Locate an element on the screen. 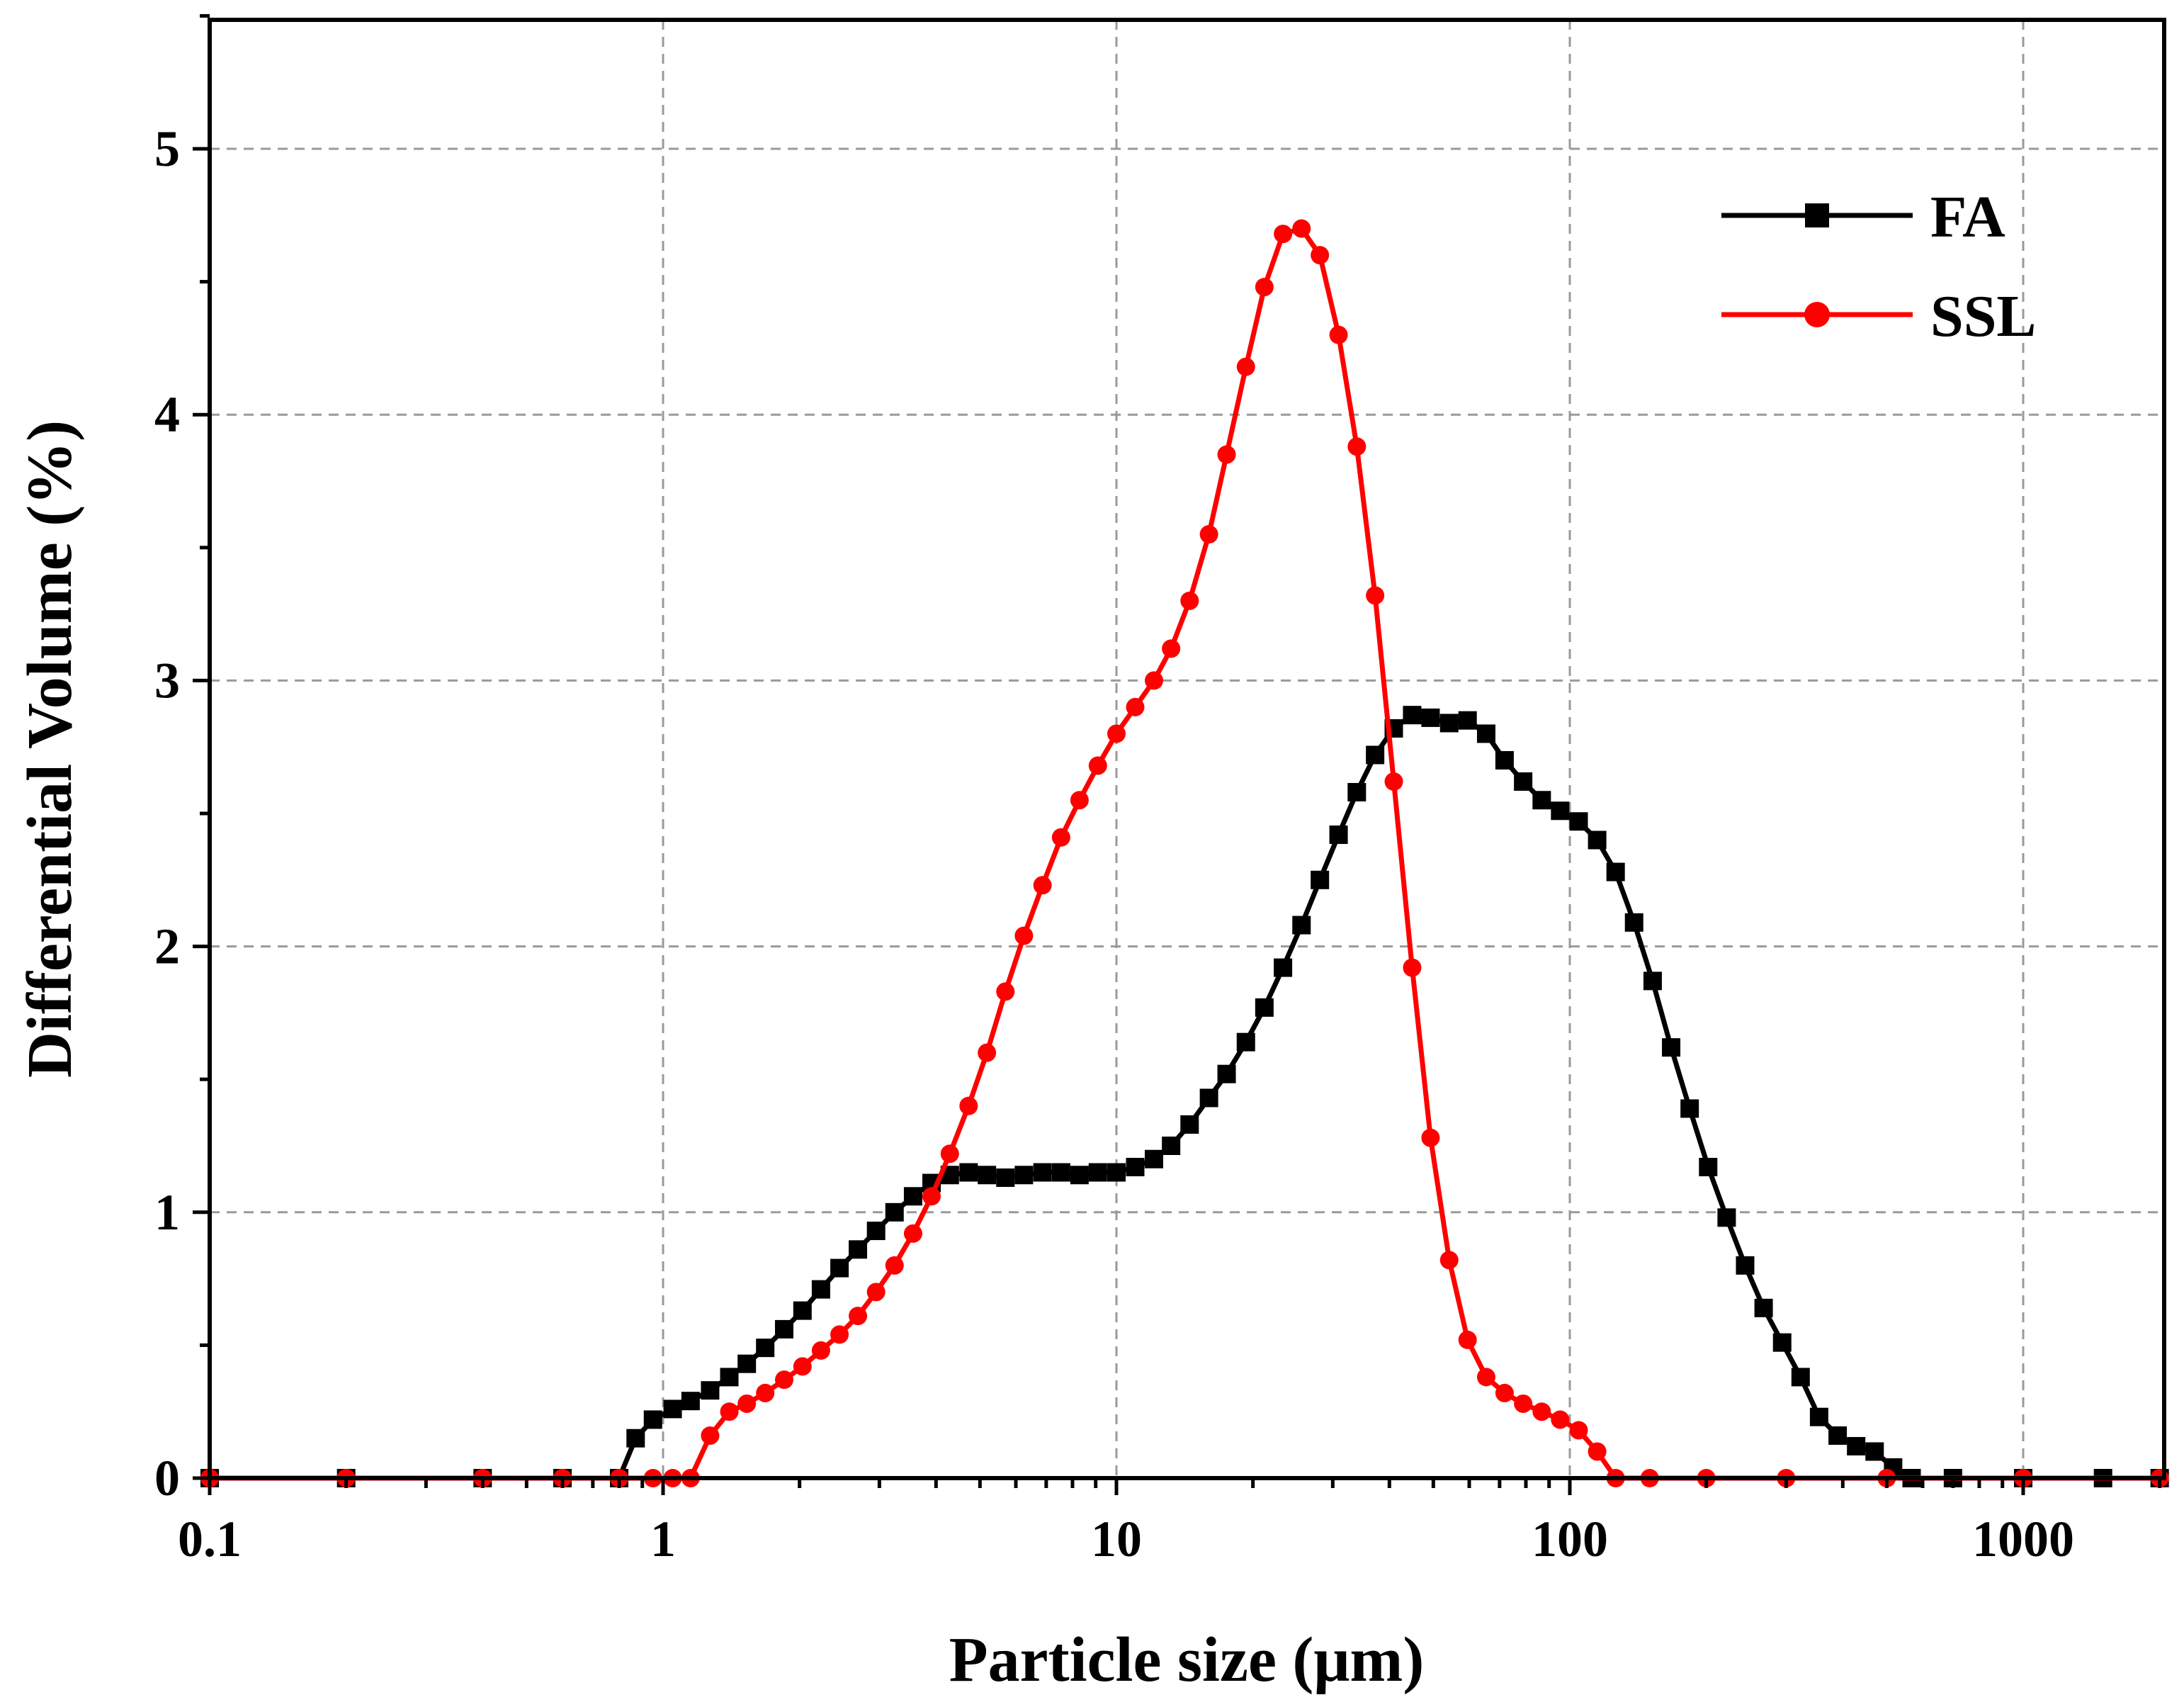  legend-item-fa: FA is located at coordinates (1863, 217).